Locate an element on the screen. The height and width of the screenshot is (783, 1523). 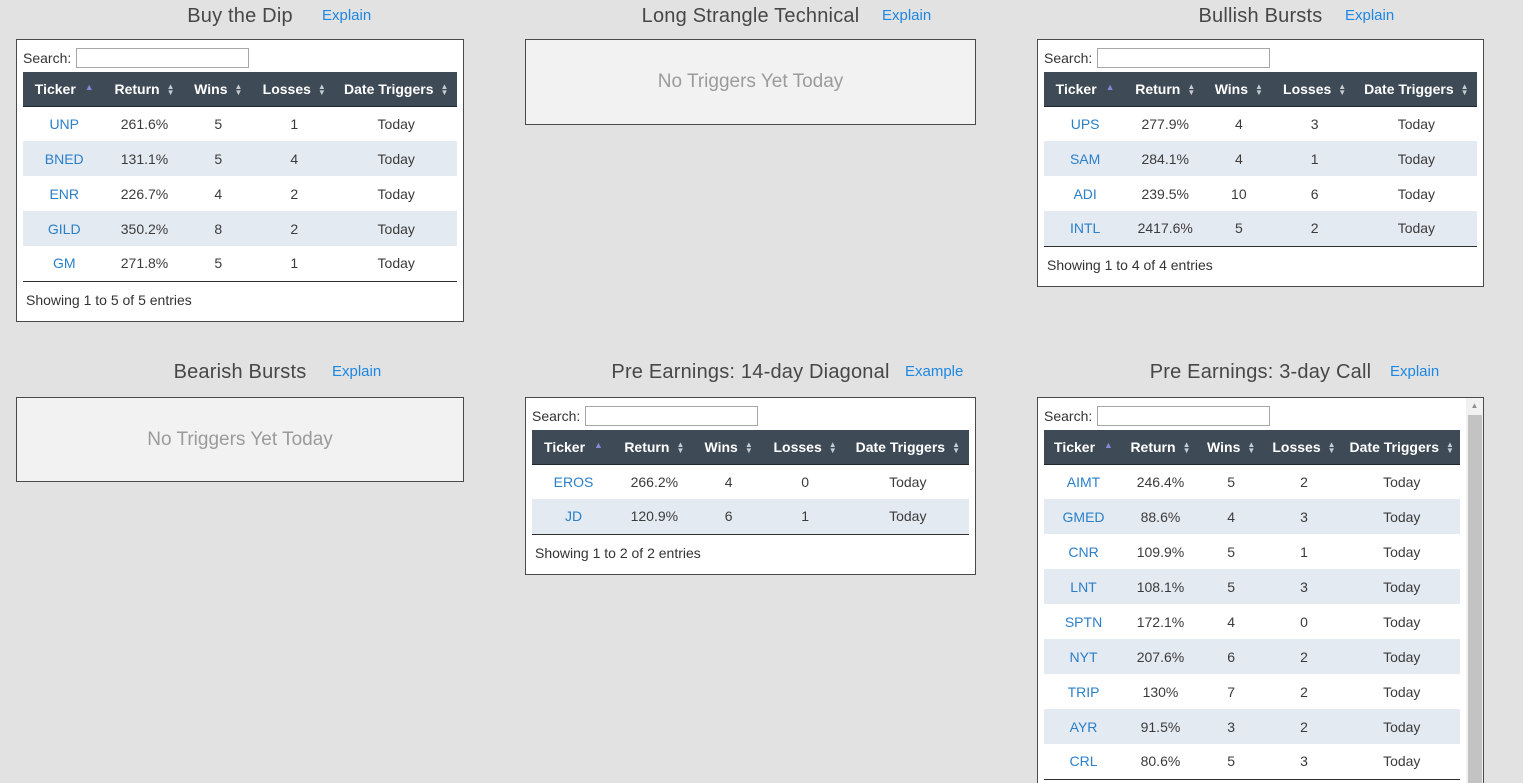
cell-return: 239.5% is located at coordinates (1165, 193).